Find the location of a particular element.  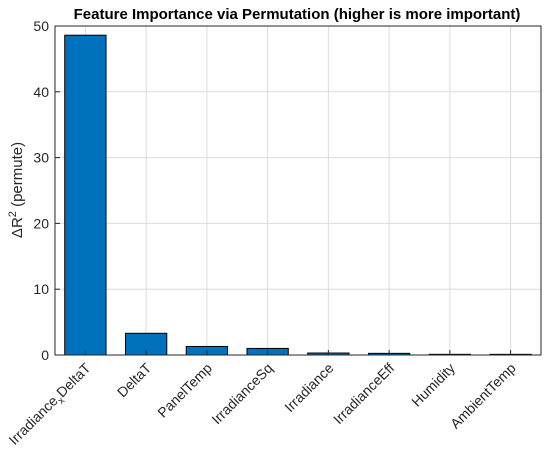

y-tick-label: 30 is located at coordinates (41, 158).